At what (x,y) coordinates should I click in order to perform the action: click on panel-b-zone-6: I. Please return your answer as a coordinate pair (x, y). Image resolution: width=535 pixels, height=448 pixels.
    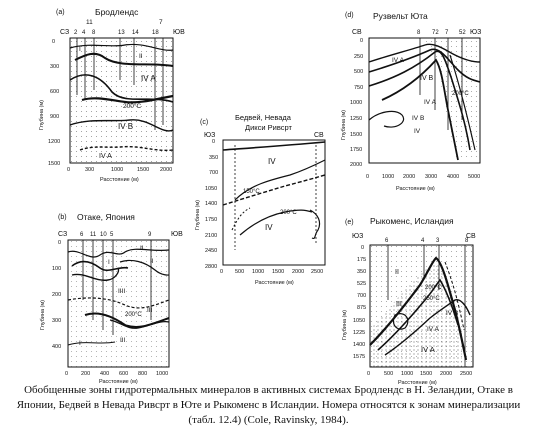
    Looking at the image, I should click on (80, 343).